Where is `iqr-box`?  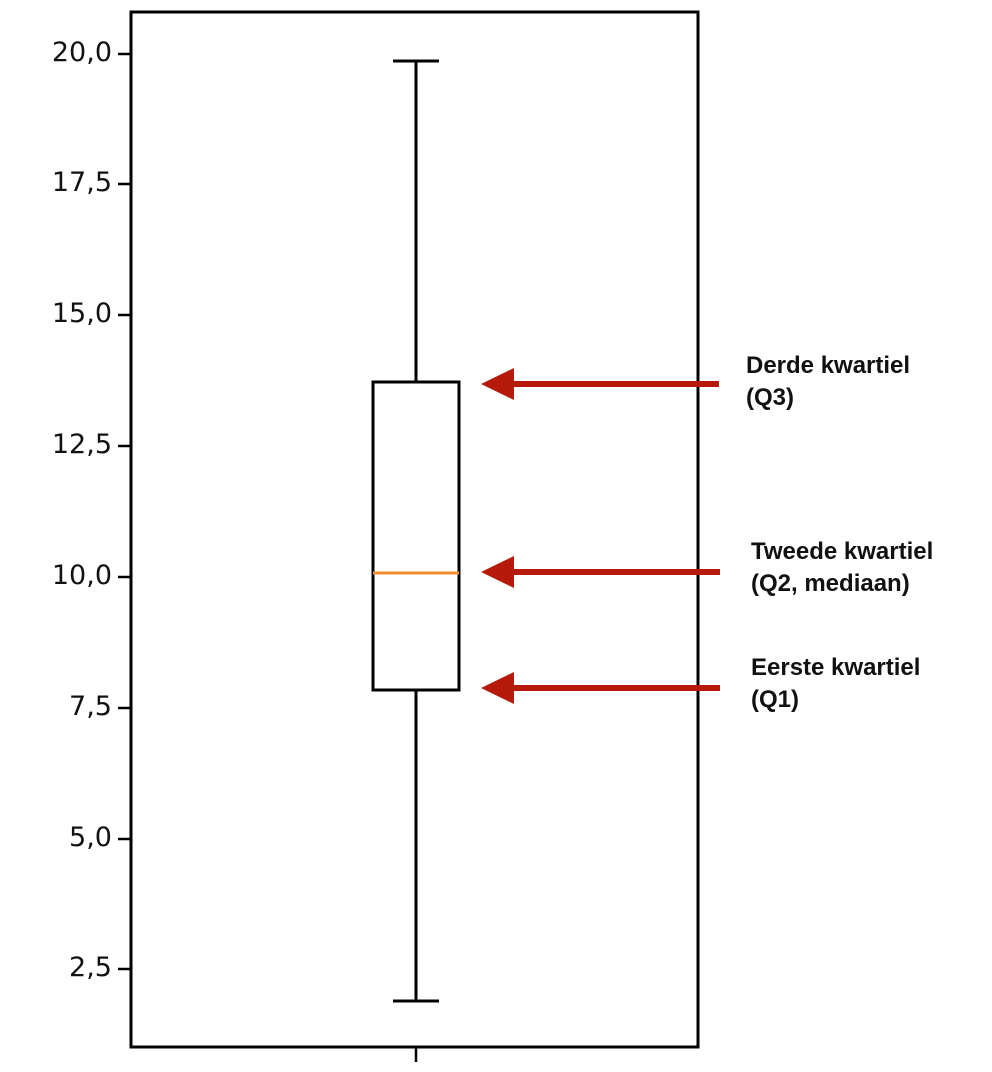
iqr-box is located at coordinates (416, 536).